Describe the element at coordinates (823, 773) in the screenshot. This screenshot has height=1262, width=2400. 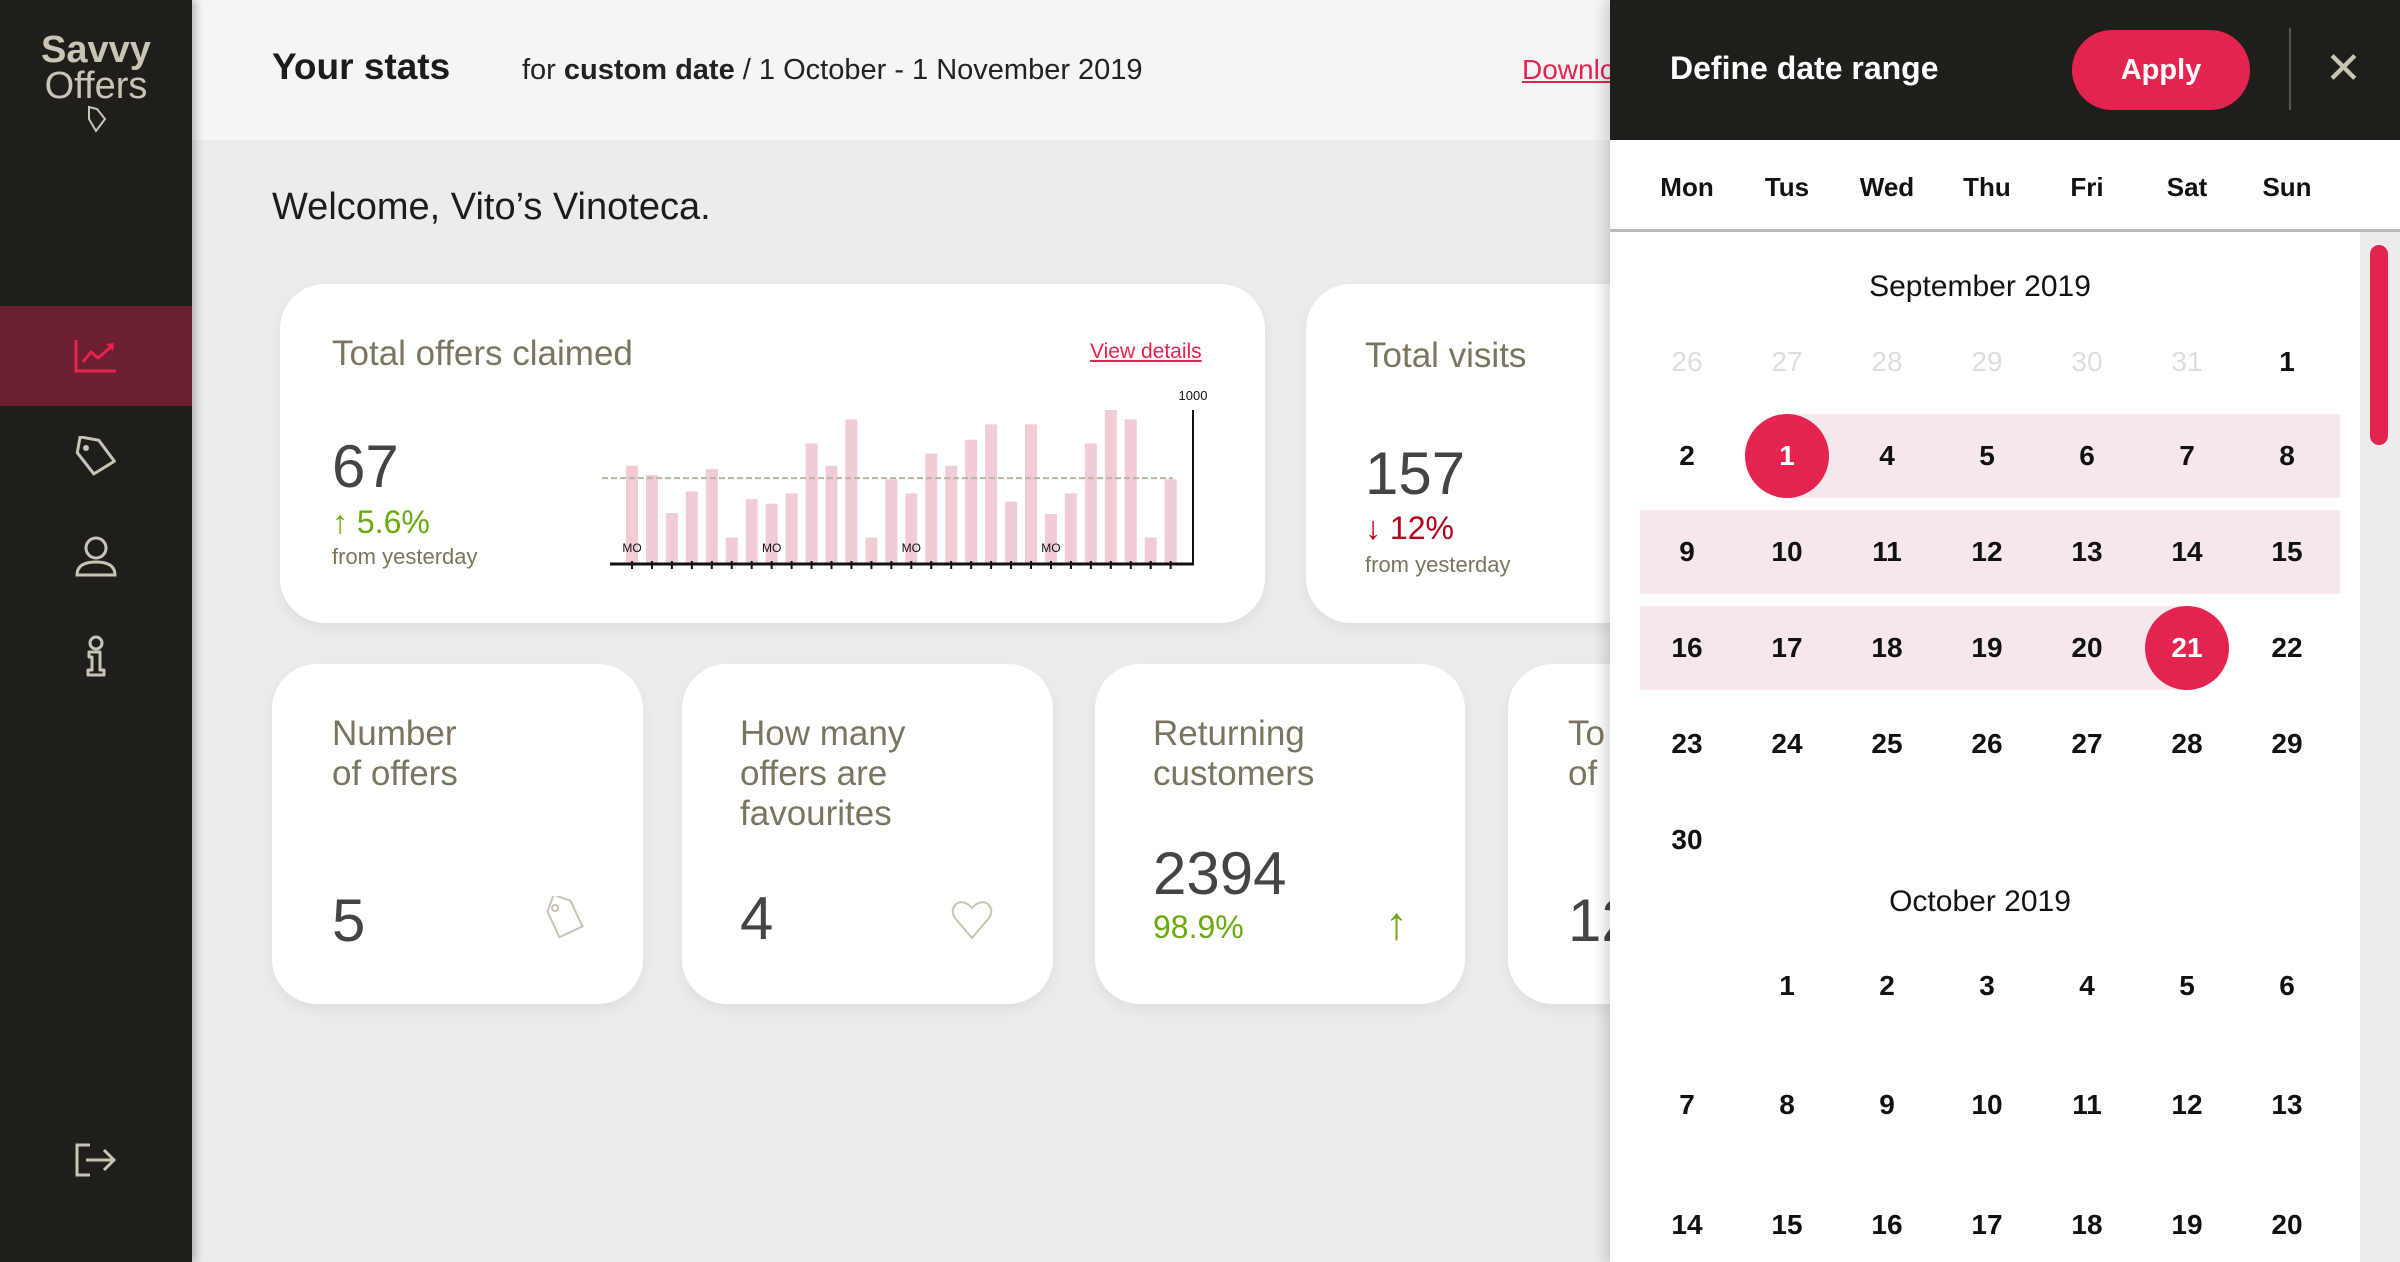
I see `card-title: How many offers are favourites` at that location.